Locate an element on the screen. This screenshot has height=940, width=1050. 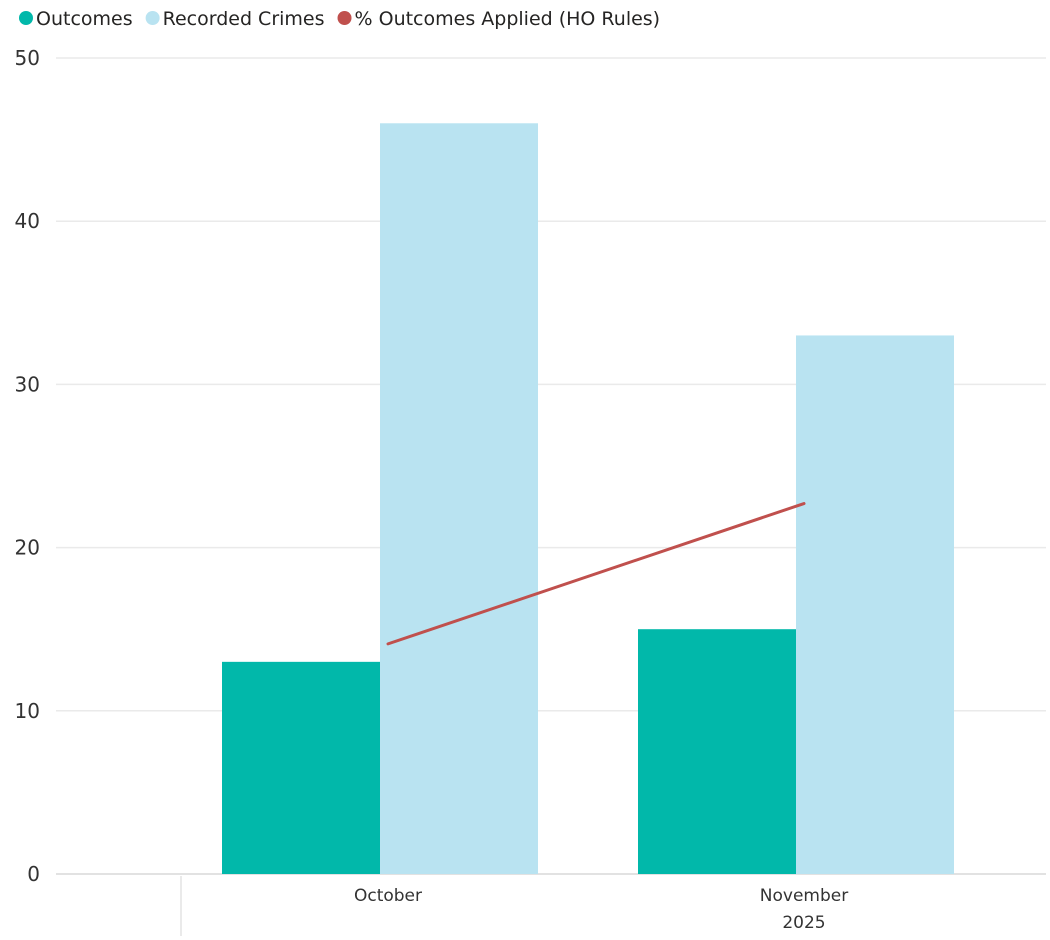
legend-label: Recorded Crimes is located at coordinates (244, 19).